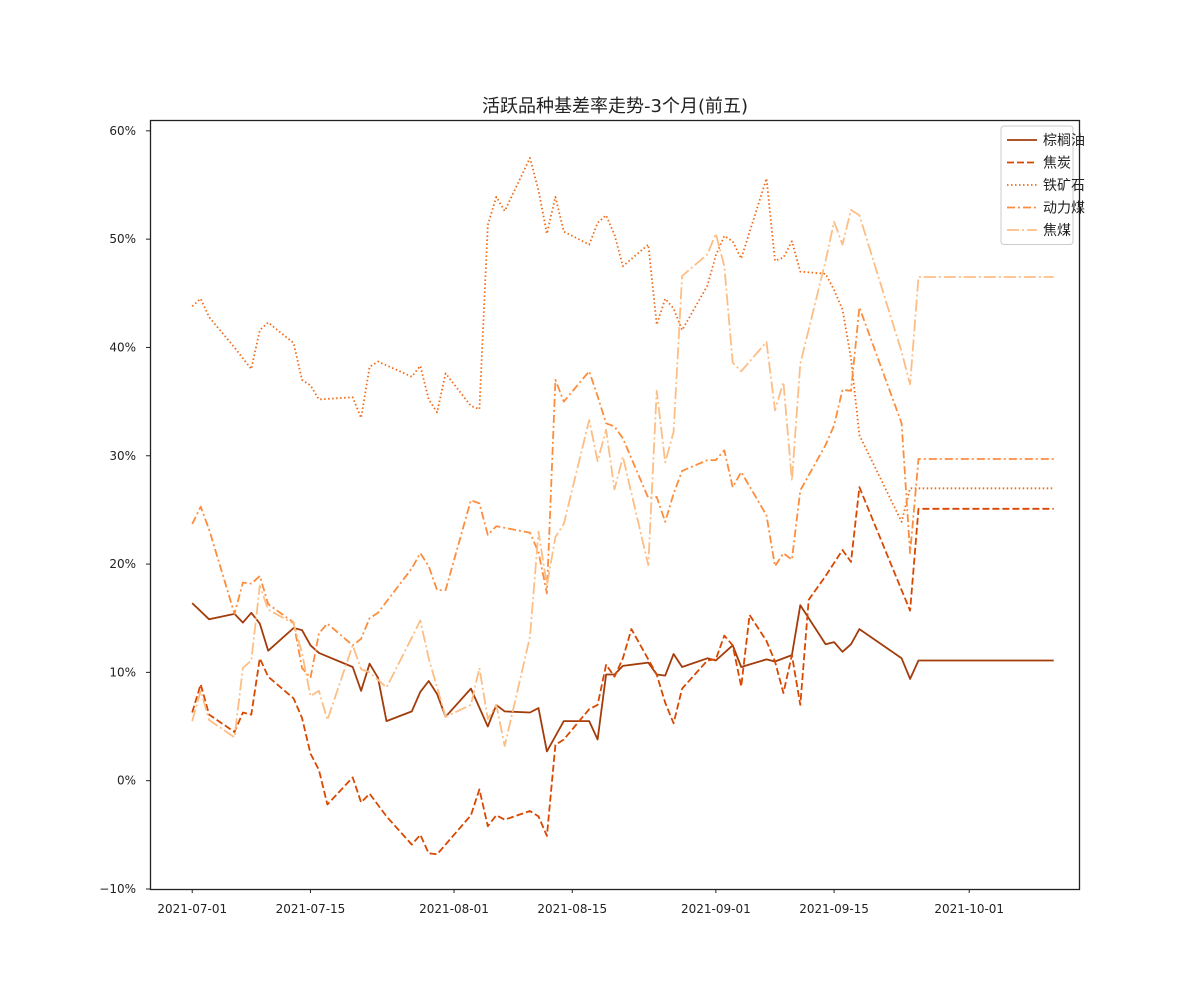 Image resolution: width=1200 pixels, height=1000 pixels. I want to click on legend-box, so click(1037, 185).